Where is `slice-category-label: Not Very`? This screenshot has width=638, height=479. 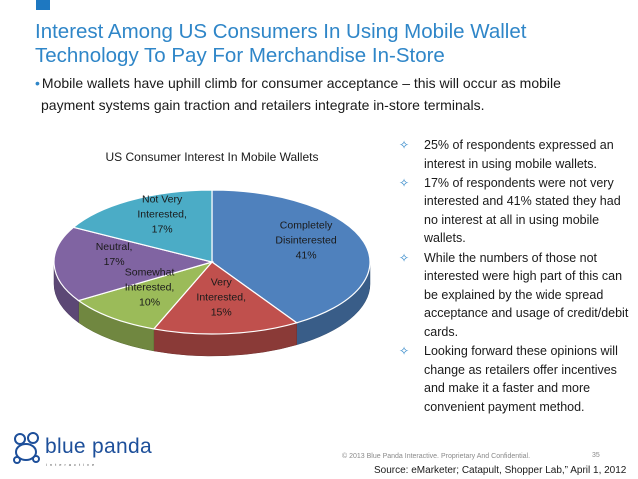
slice-category-label: Not Very is located at coordinates (162, 200).